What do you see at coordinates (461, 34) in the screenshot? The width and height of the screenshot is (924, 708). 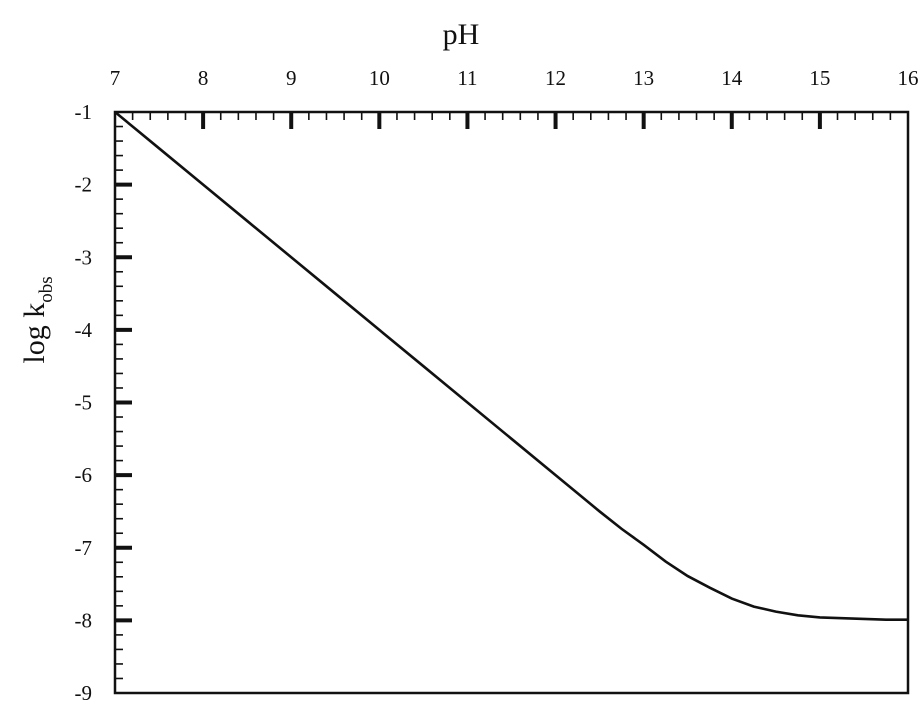 I see `x-axis-title: pH` at bounding box center [461, 34].